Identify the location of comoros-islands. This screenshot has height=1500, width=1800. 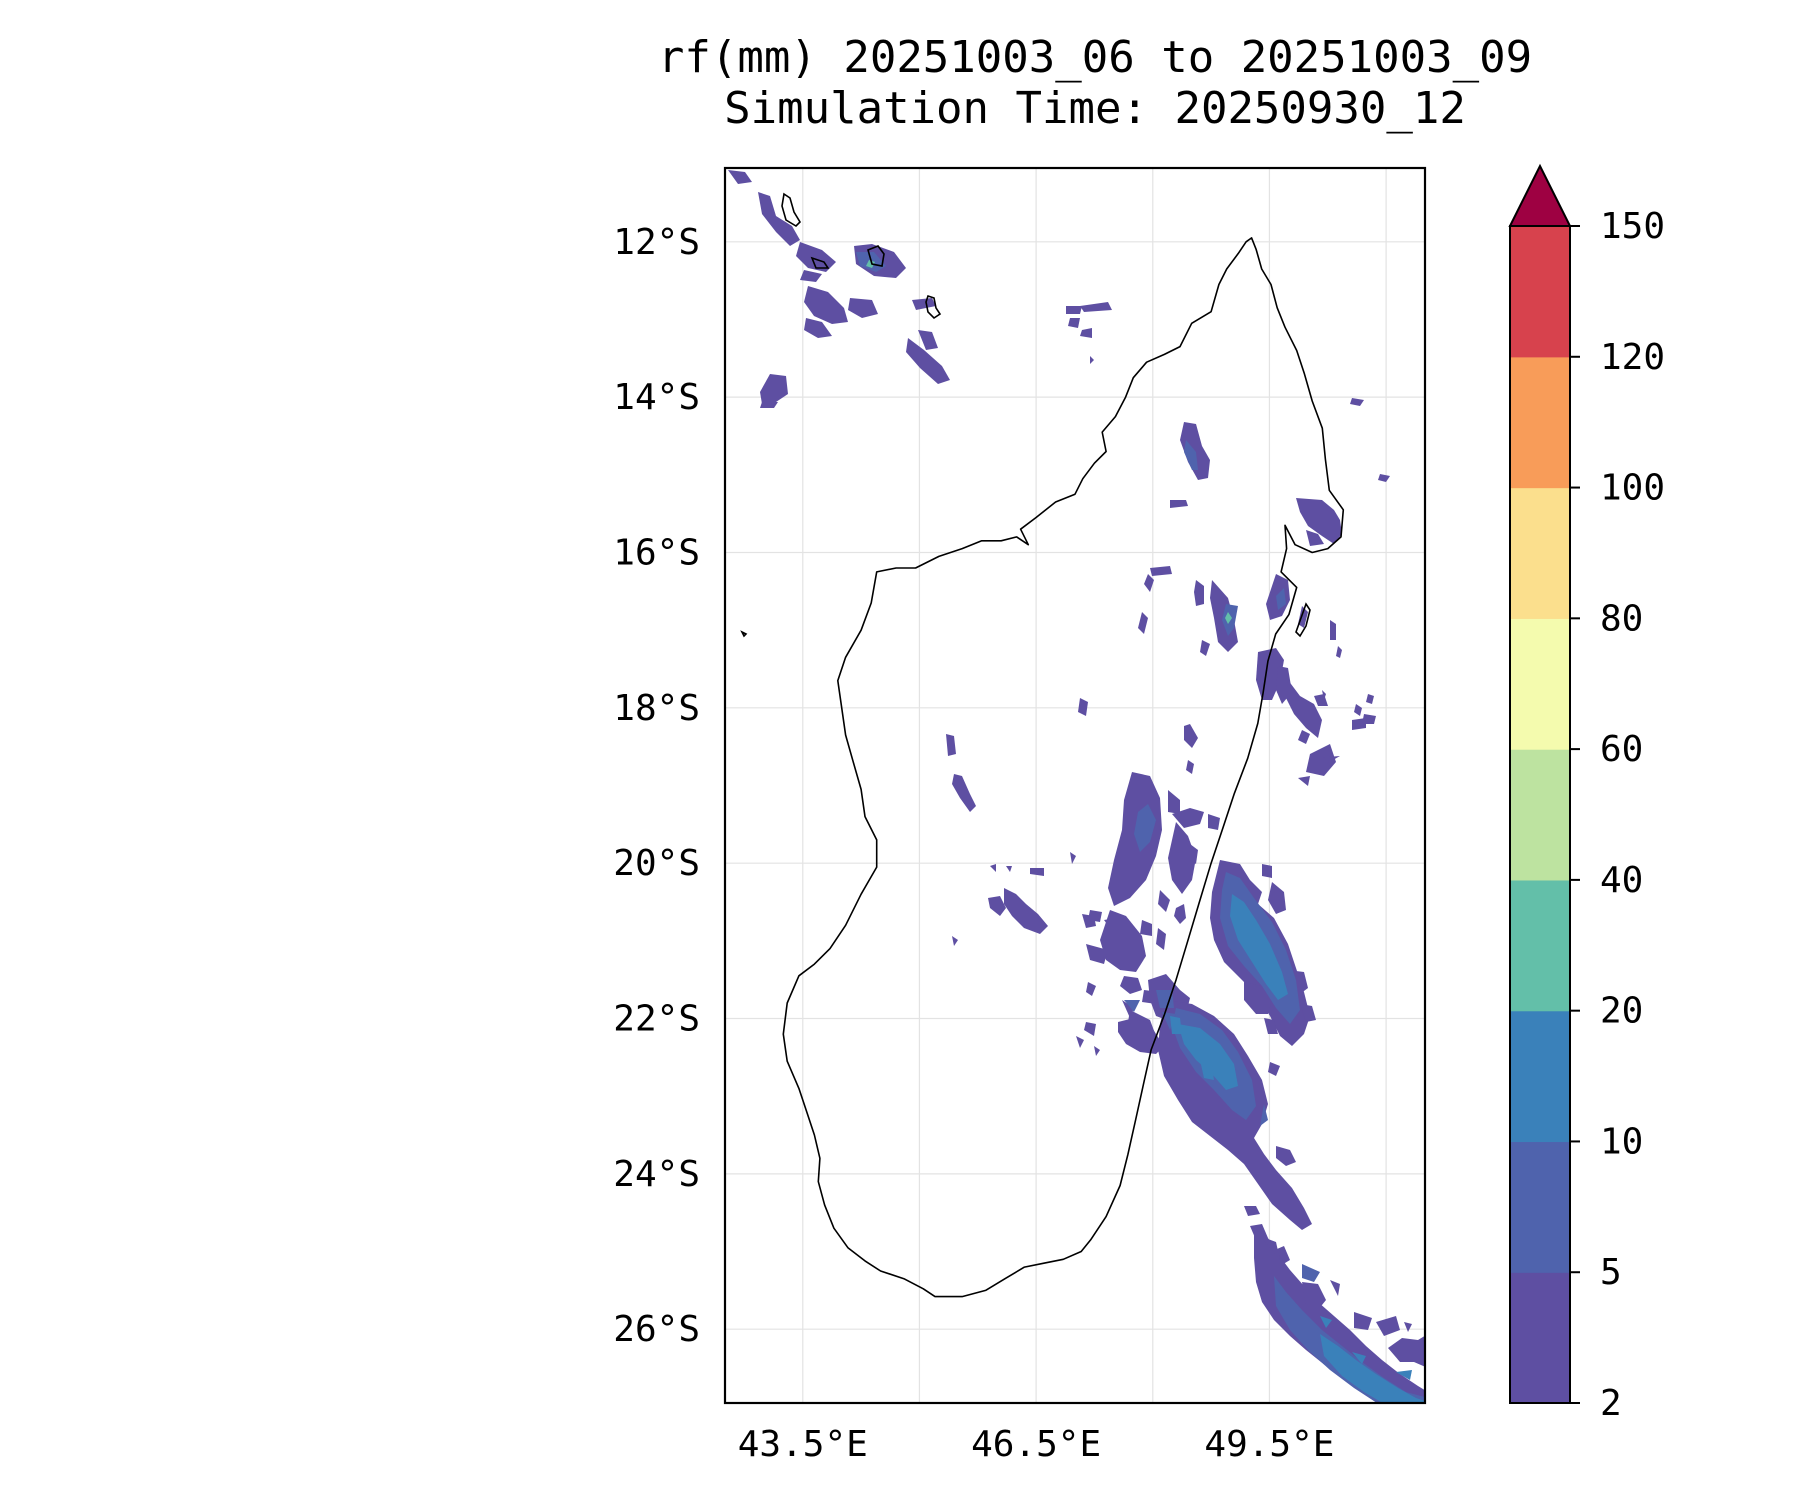
(1025, 415).